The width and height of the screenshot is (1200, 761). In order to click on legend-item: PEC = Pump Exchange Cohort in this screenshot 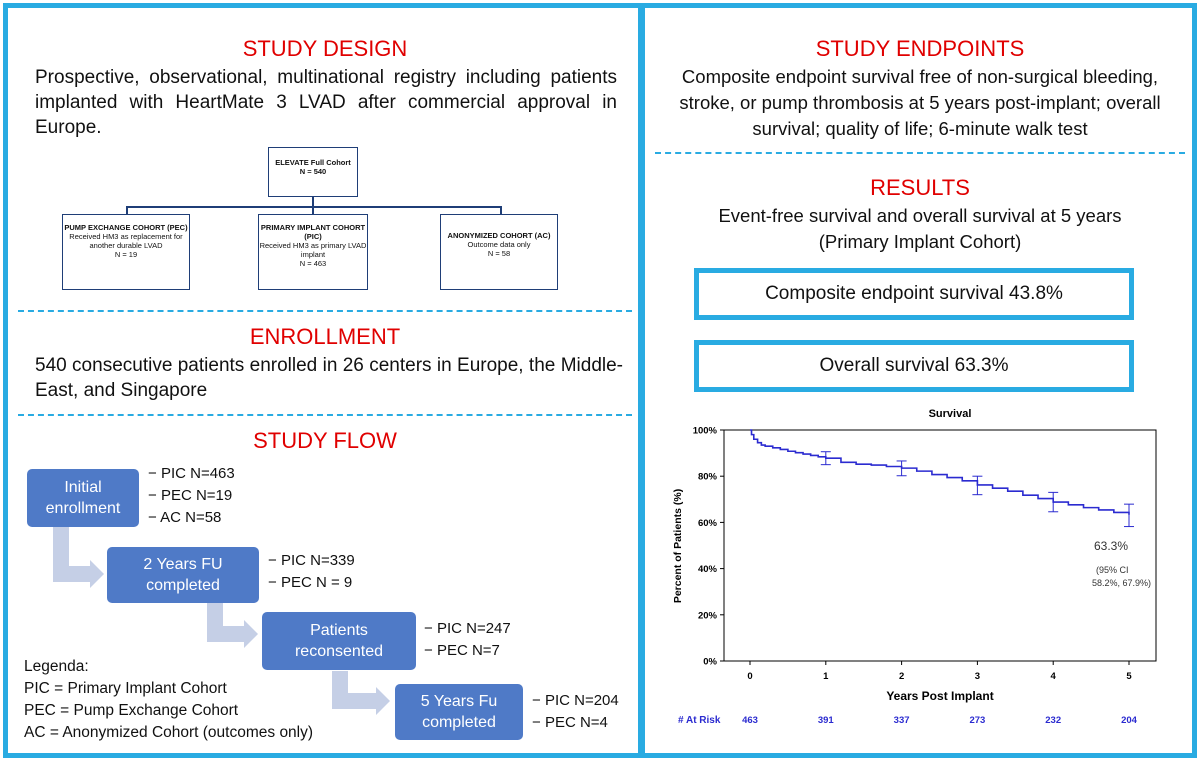, I will do `click(131, 710)`.